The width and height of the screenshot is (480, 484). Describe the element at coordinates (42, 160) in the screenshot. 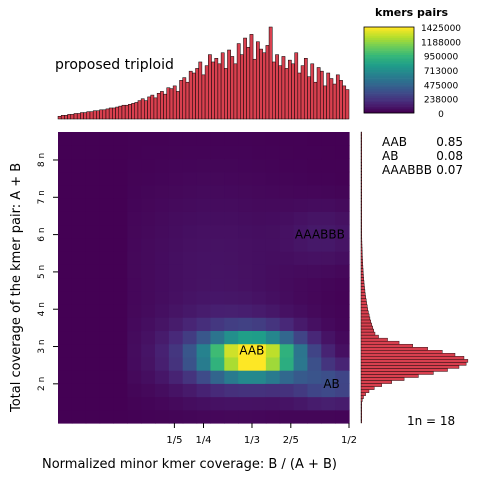

I see `y-tick-label: 8 n` at that location.